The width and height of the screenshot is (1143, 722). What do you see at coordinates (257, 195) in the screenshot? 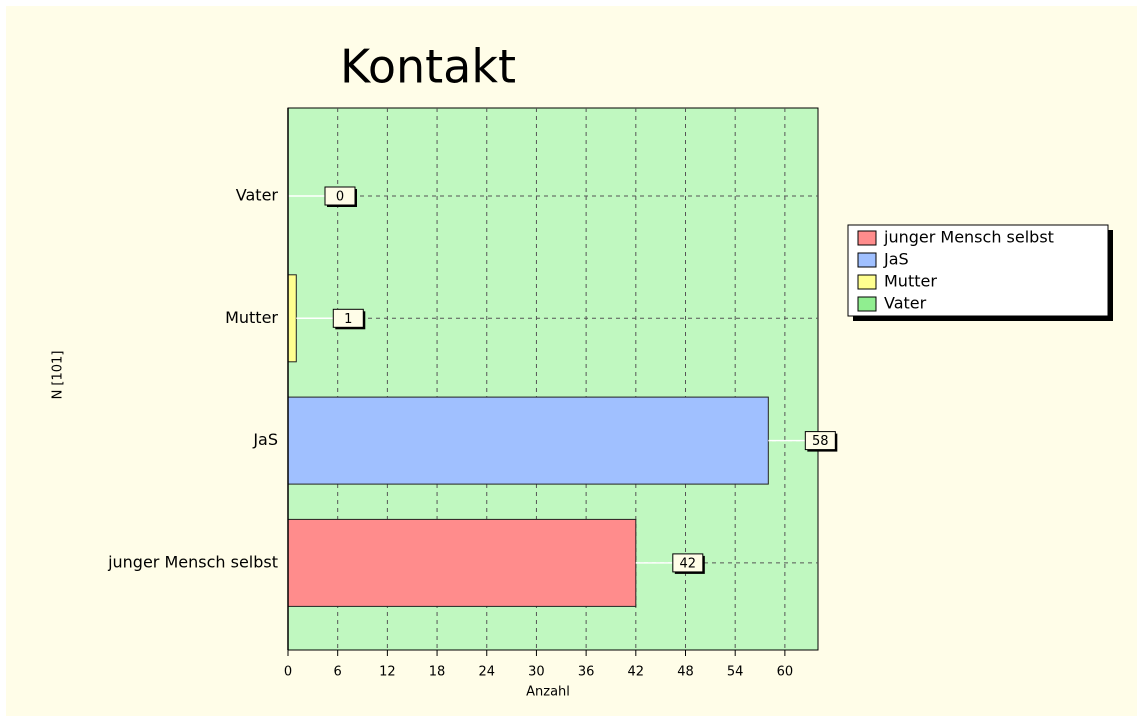
I see `y-tick-label: Vater` at bounding box center [257, 195].